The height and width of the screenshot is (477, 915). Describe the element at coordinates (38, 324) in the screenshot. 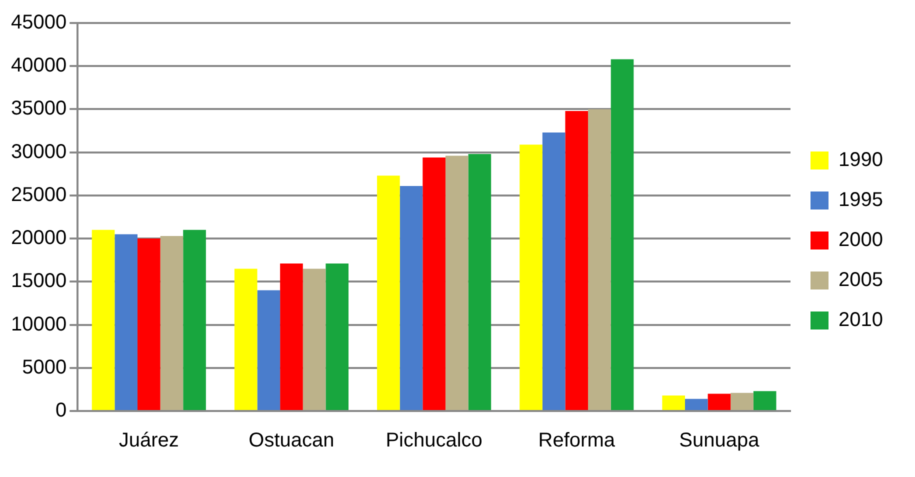

I see `y-tick-label: 10000` at that location.